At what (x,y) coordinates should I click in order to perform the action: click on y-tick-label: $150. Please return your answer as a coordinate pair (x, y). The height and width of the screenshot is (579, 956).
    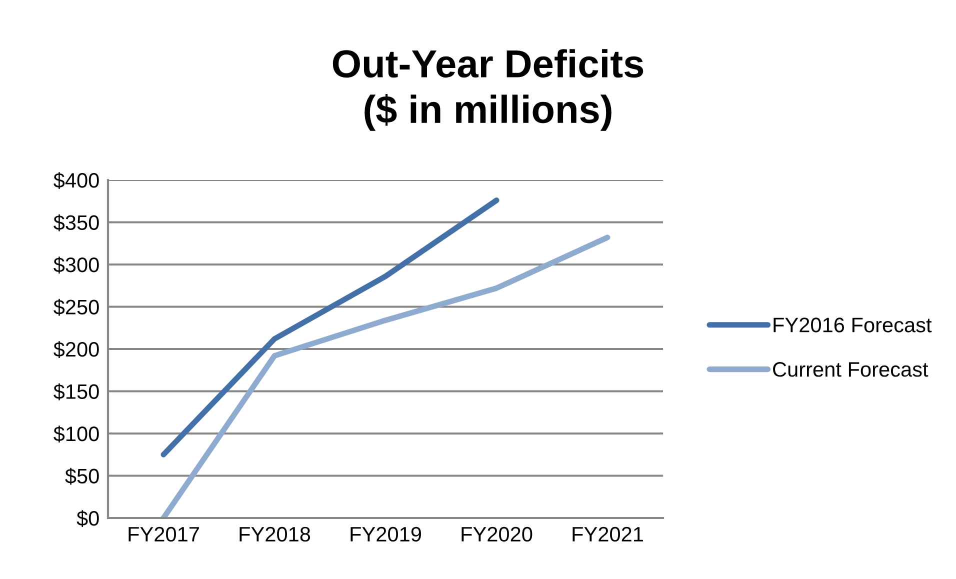
    Looking at the image, I should click on (76, 391).